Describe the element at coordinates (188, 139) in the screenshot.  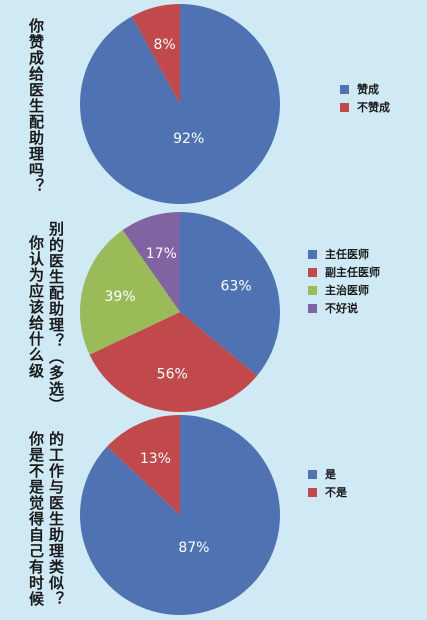
I see `slice-data-label: 92%` at that location.